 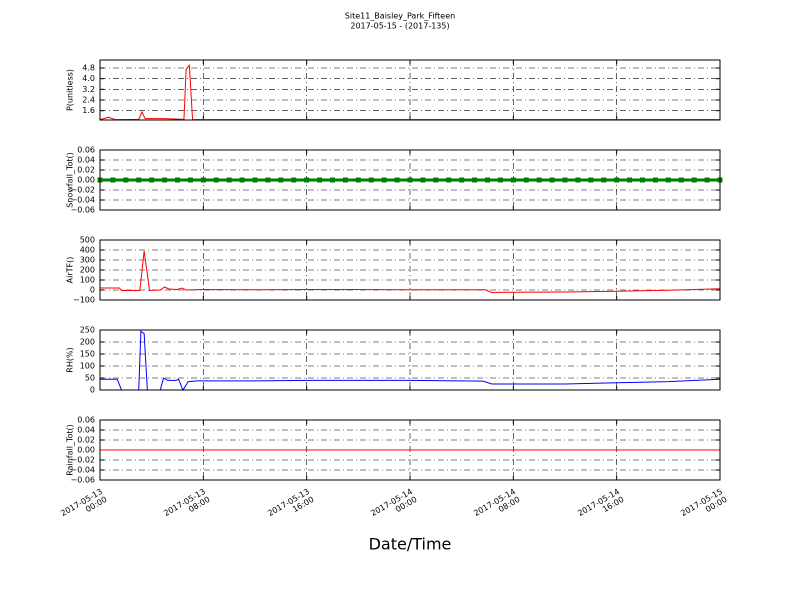 What do you see at coordinates (87, 250) in the screenshot?
I see `y-tick-label: 400` at bounding box center [87, 250].